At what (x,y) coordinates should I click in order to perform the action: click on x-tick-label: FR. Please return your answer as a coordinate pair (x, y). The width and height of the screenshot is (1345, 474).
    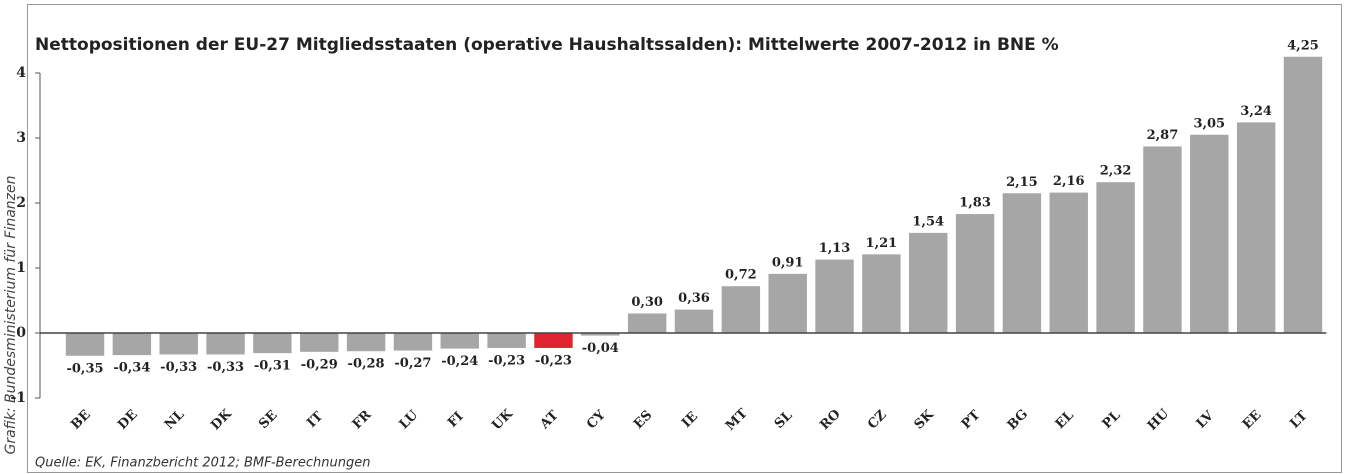
    Looking at the image, I should click on (362, 419).